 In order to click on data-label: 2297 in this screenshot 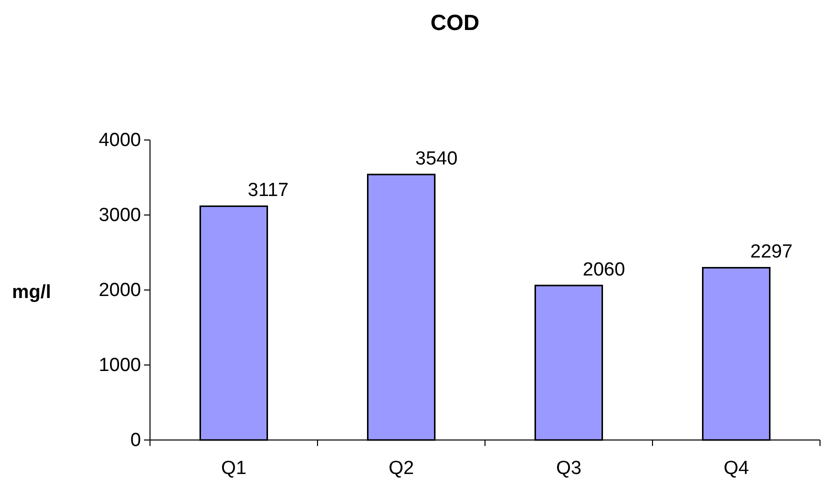, I will do `click(771, 252)`.